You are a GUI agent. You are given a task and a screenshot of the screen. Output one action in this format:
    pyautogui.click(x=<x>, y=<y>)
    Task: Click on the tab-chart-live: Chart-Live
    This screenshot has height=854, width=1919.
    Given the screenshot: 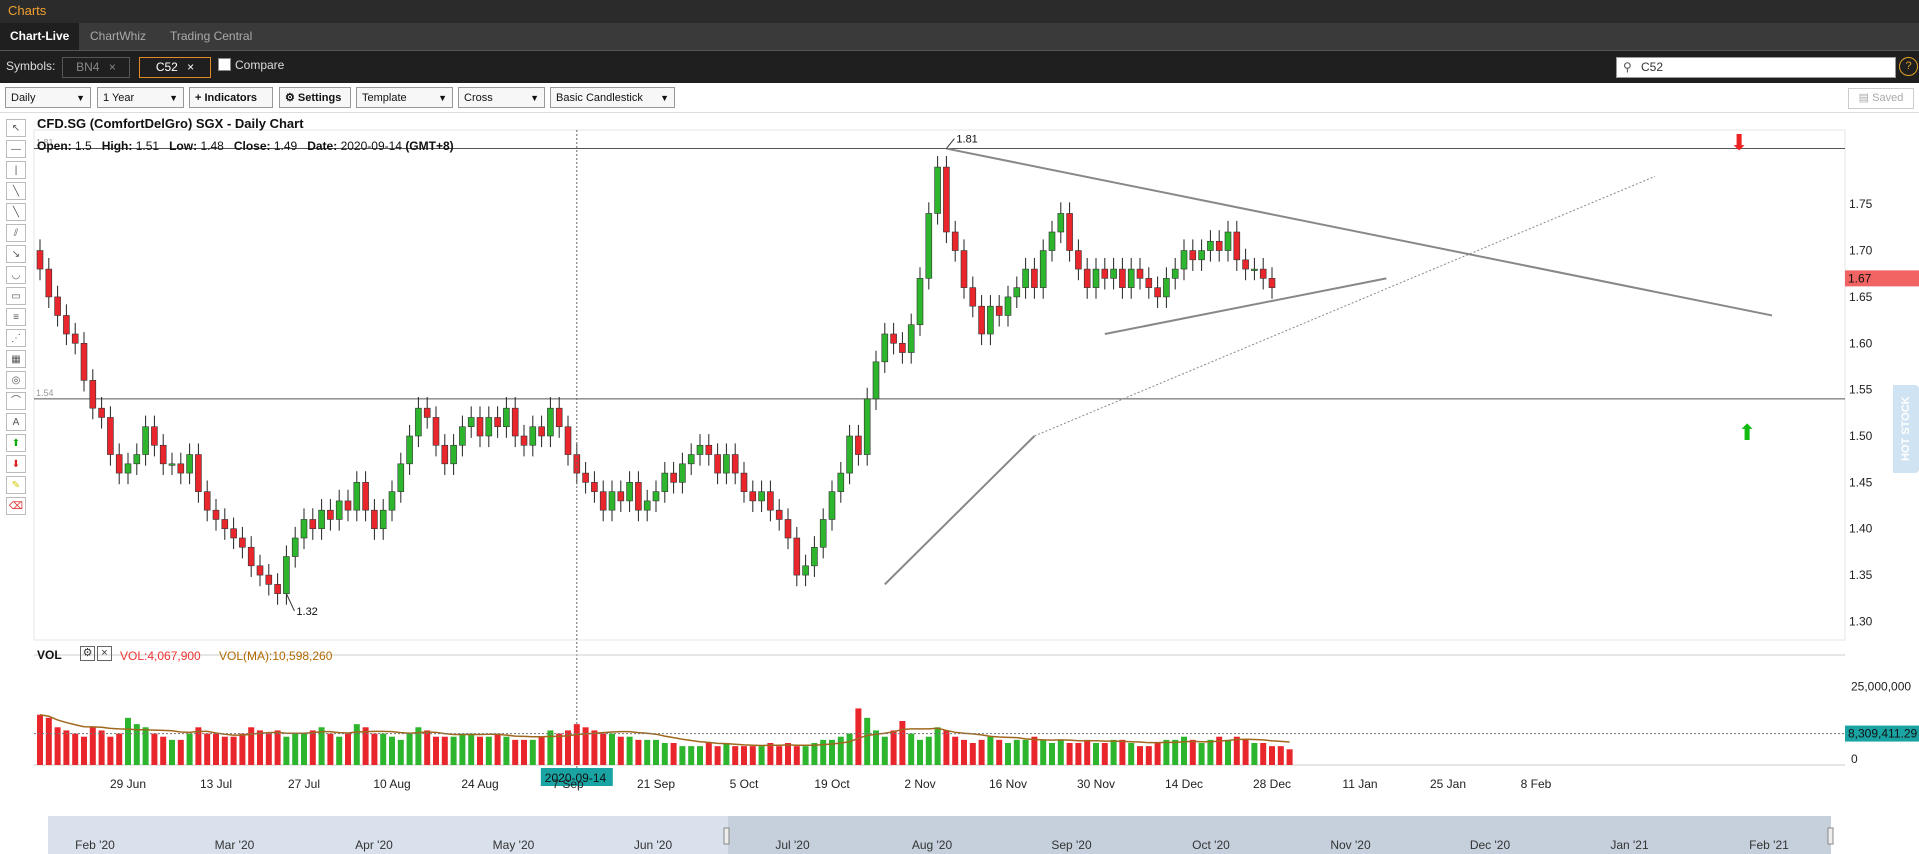 What is the action you would take?
    pyautogui.click(x=40, y=36)
    